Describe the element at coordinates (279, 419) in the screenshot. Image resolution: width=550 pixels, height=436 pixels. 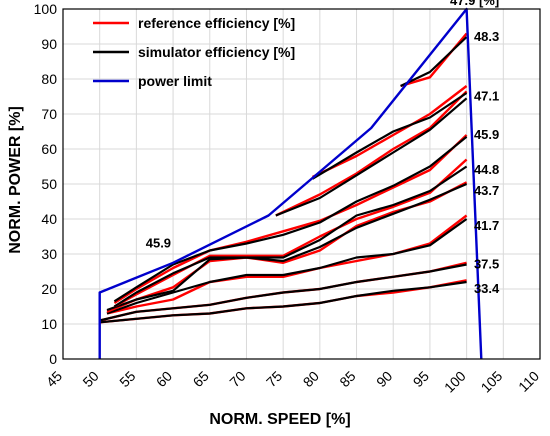
I see `x-axis-label: NORM. SPEED [%]` at that location.